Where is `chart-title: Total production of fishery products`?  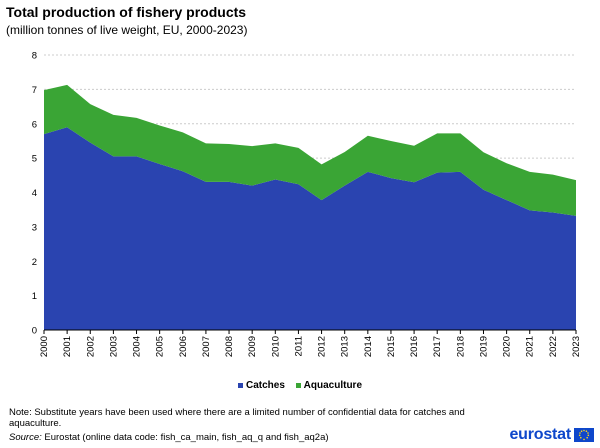 chart-title: Total production of fishery products is located at coordinates (126, 12).